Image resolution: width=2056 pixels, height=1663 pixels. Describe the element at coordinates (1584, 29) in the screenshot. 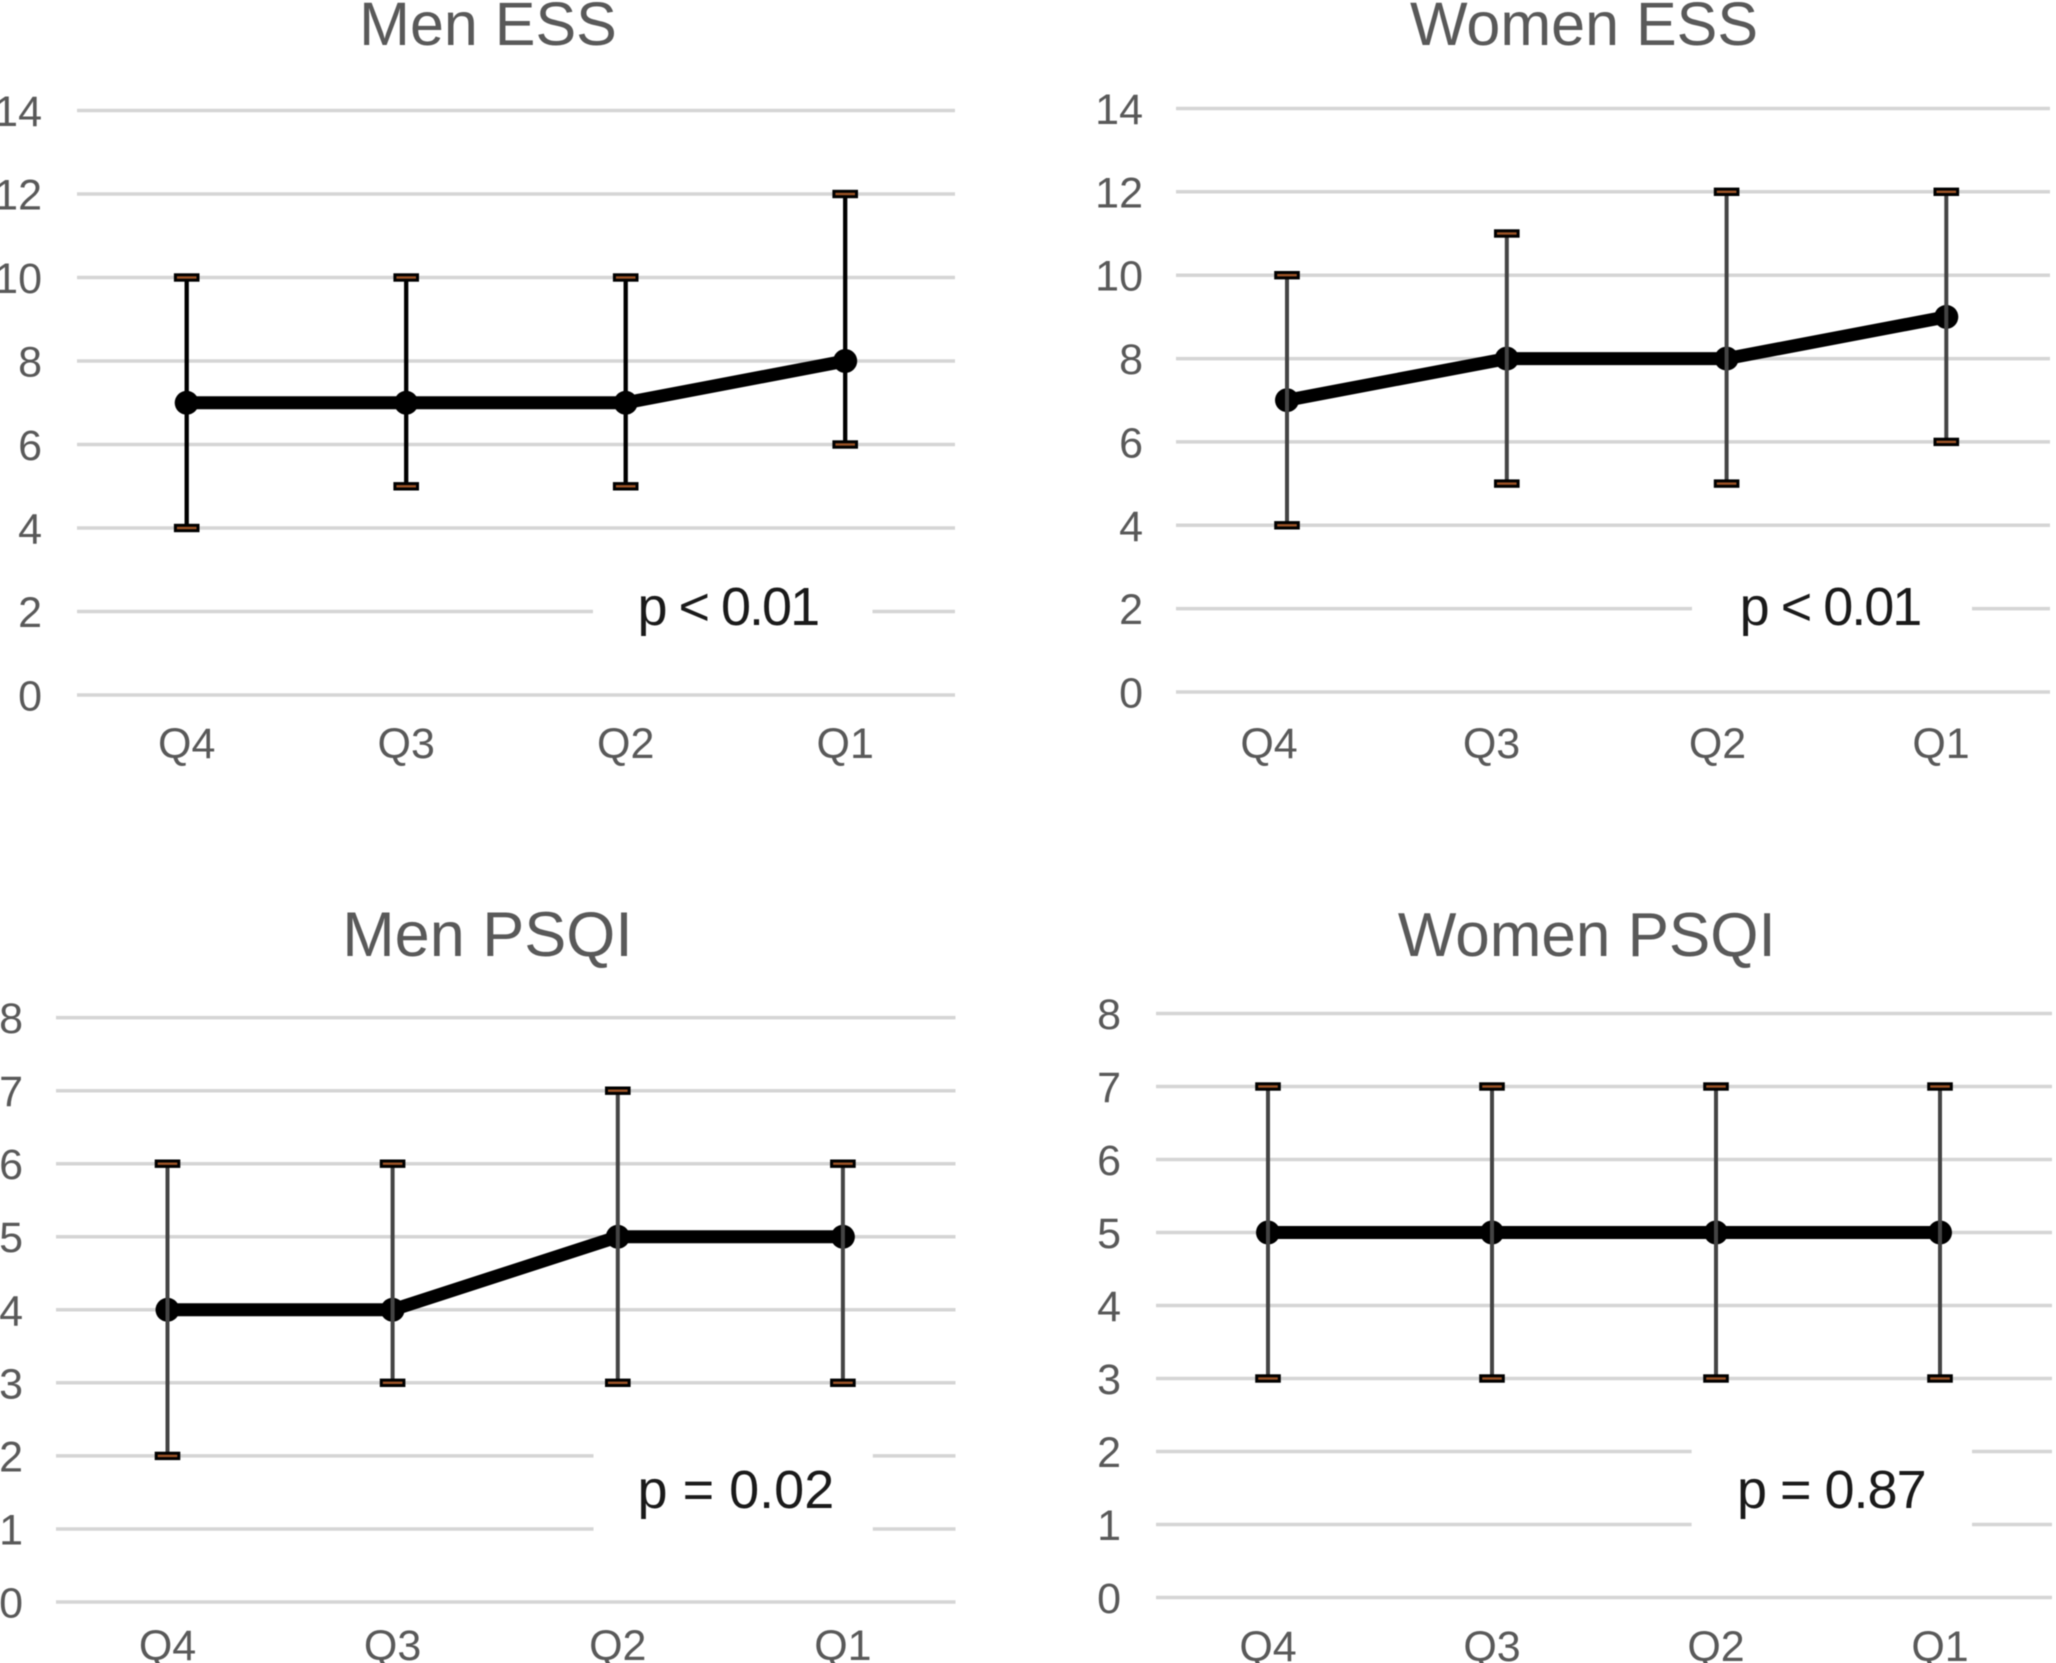

I see `svg-text: Women ESS` at that location.